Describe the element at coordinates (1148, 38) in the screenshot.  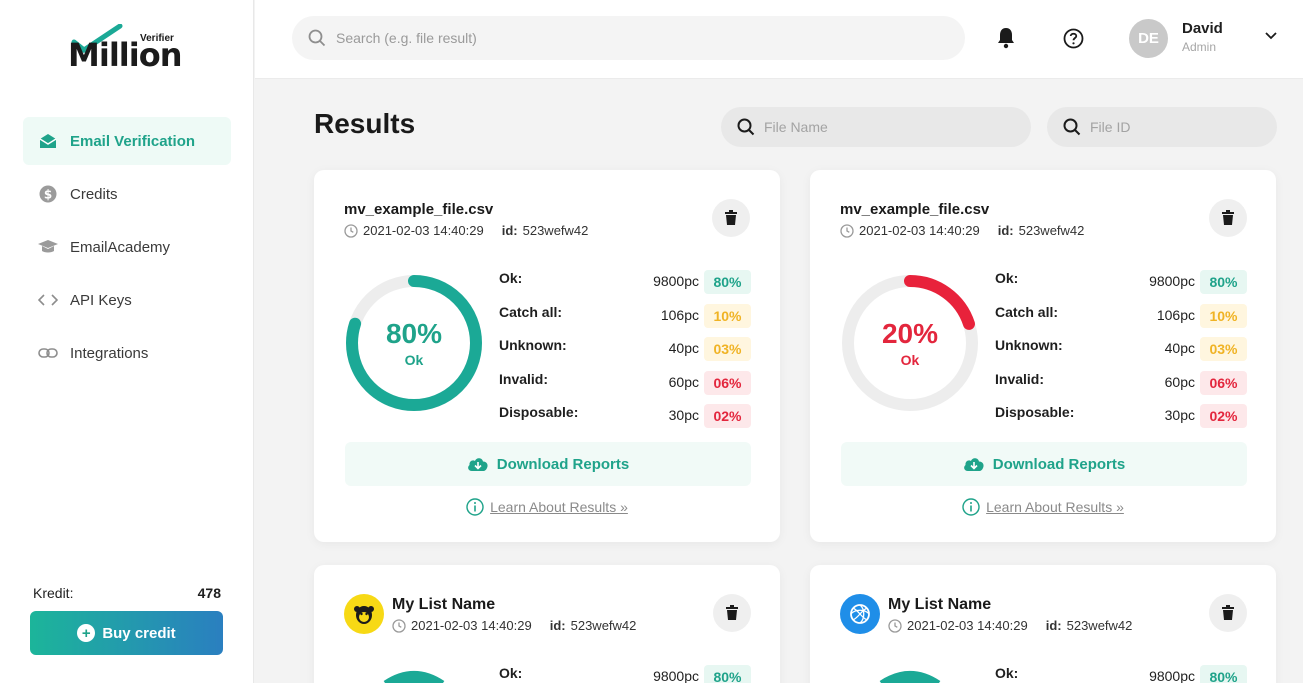
I see `avatar: DE` at that location.